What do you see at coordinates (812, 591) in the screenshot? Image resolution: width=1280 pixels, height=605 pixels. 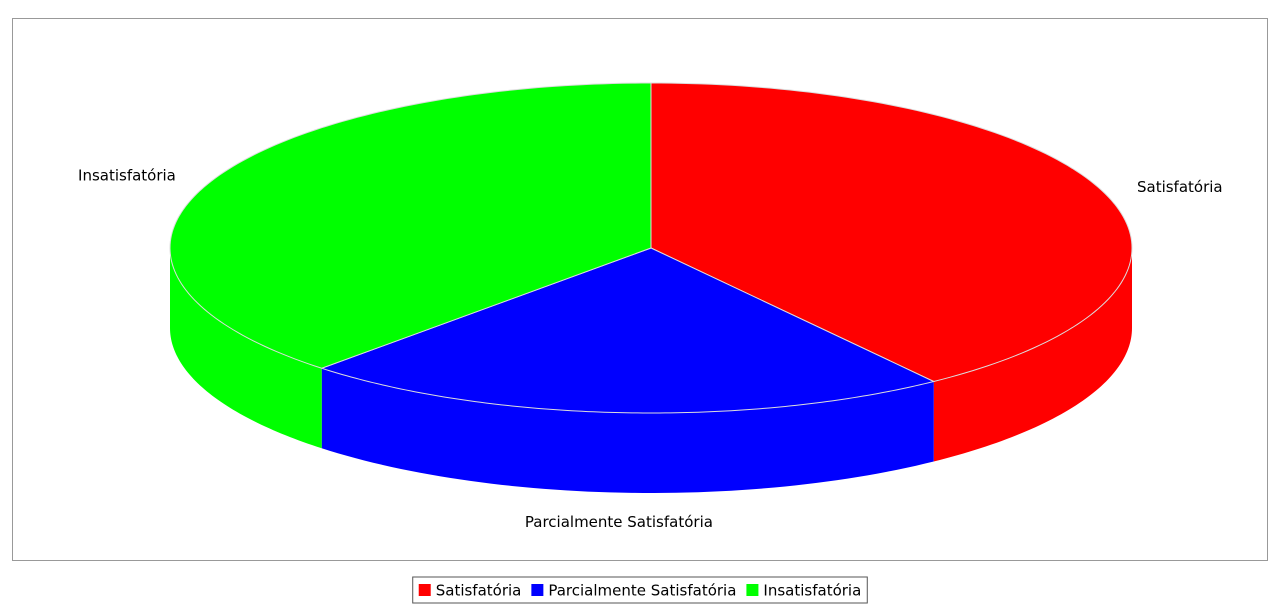 I see `legend-label: Insatisfatória` at bounding box center [812, 591].